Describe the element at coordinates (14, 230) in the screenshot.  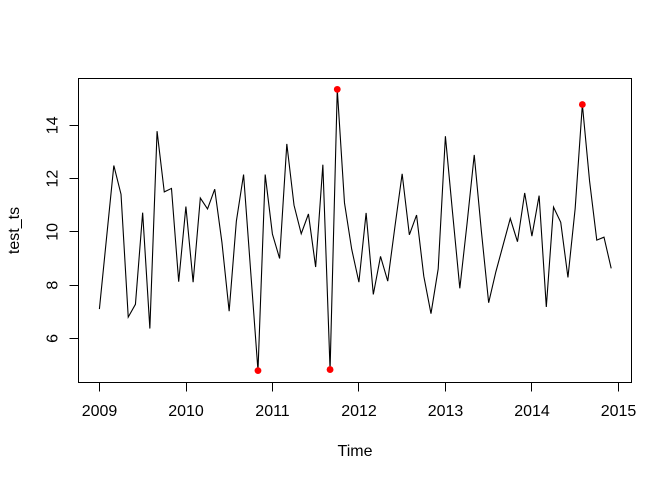
I see `svg-text: test_ts` at that location.